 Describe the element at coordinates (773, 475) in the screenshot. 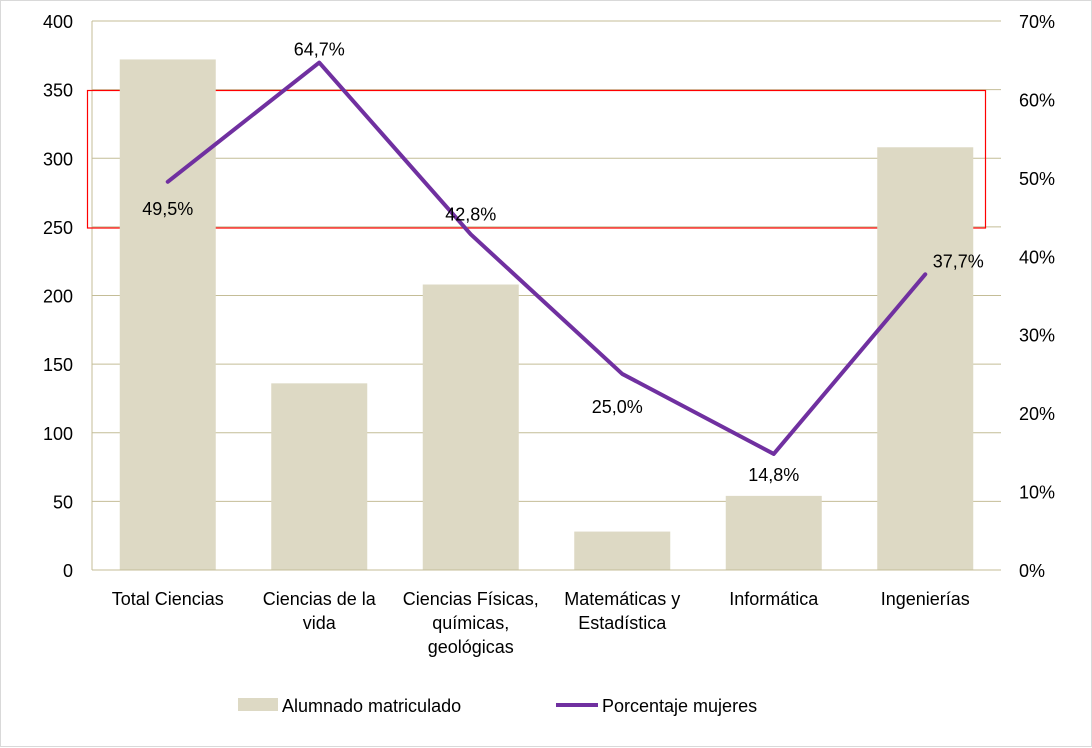

I see `data-label: 14,8%` at that location.